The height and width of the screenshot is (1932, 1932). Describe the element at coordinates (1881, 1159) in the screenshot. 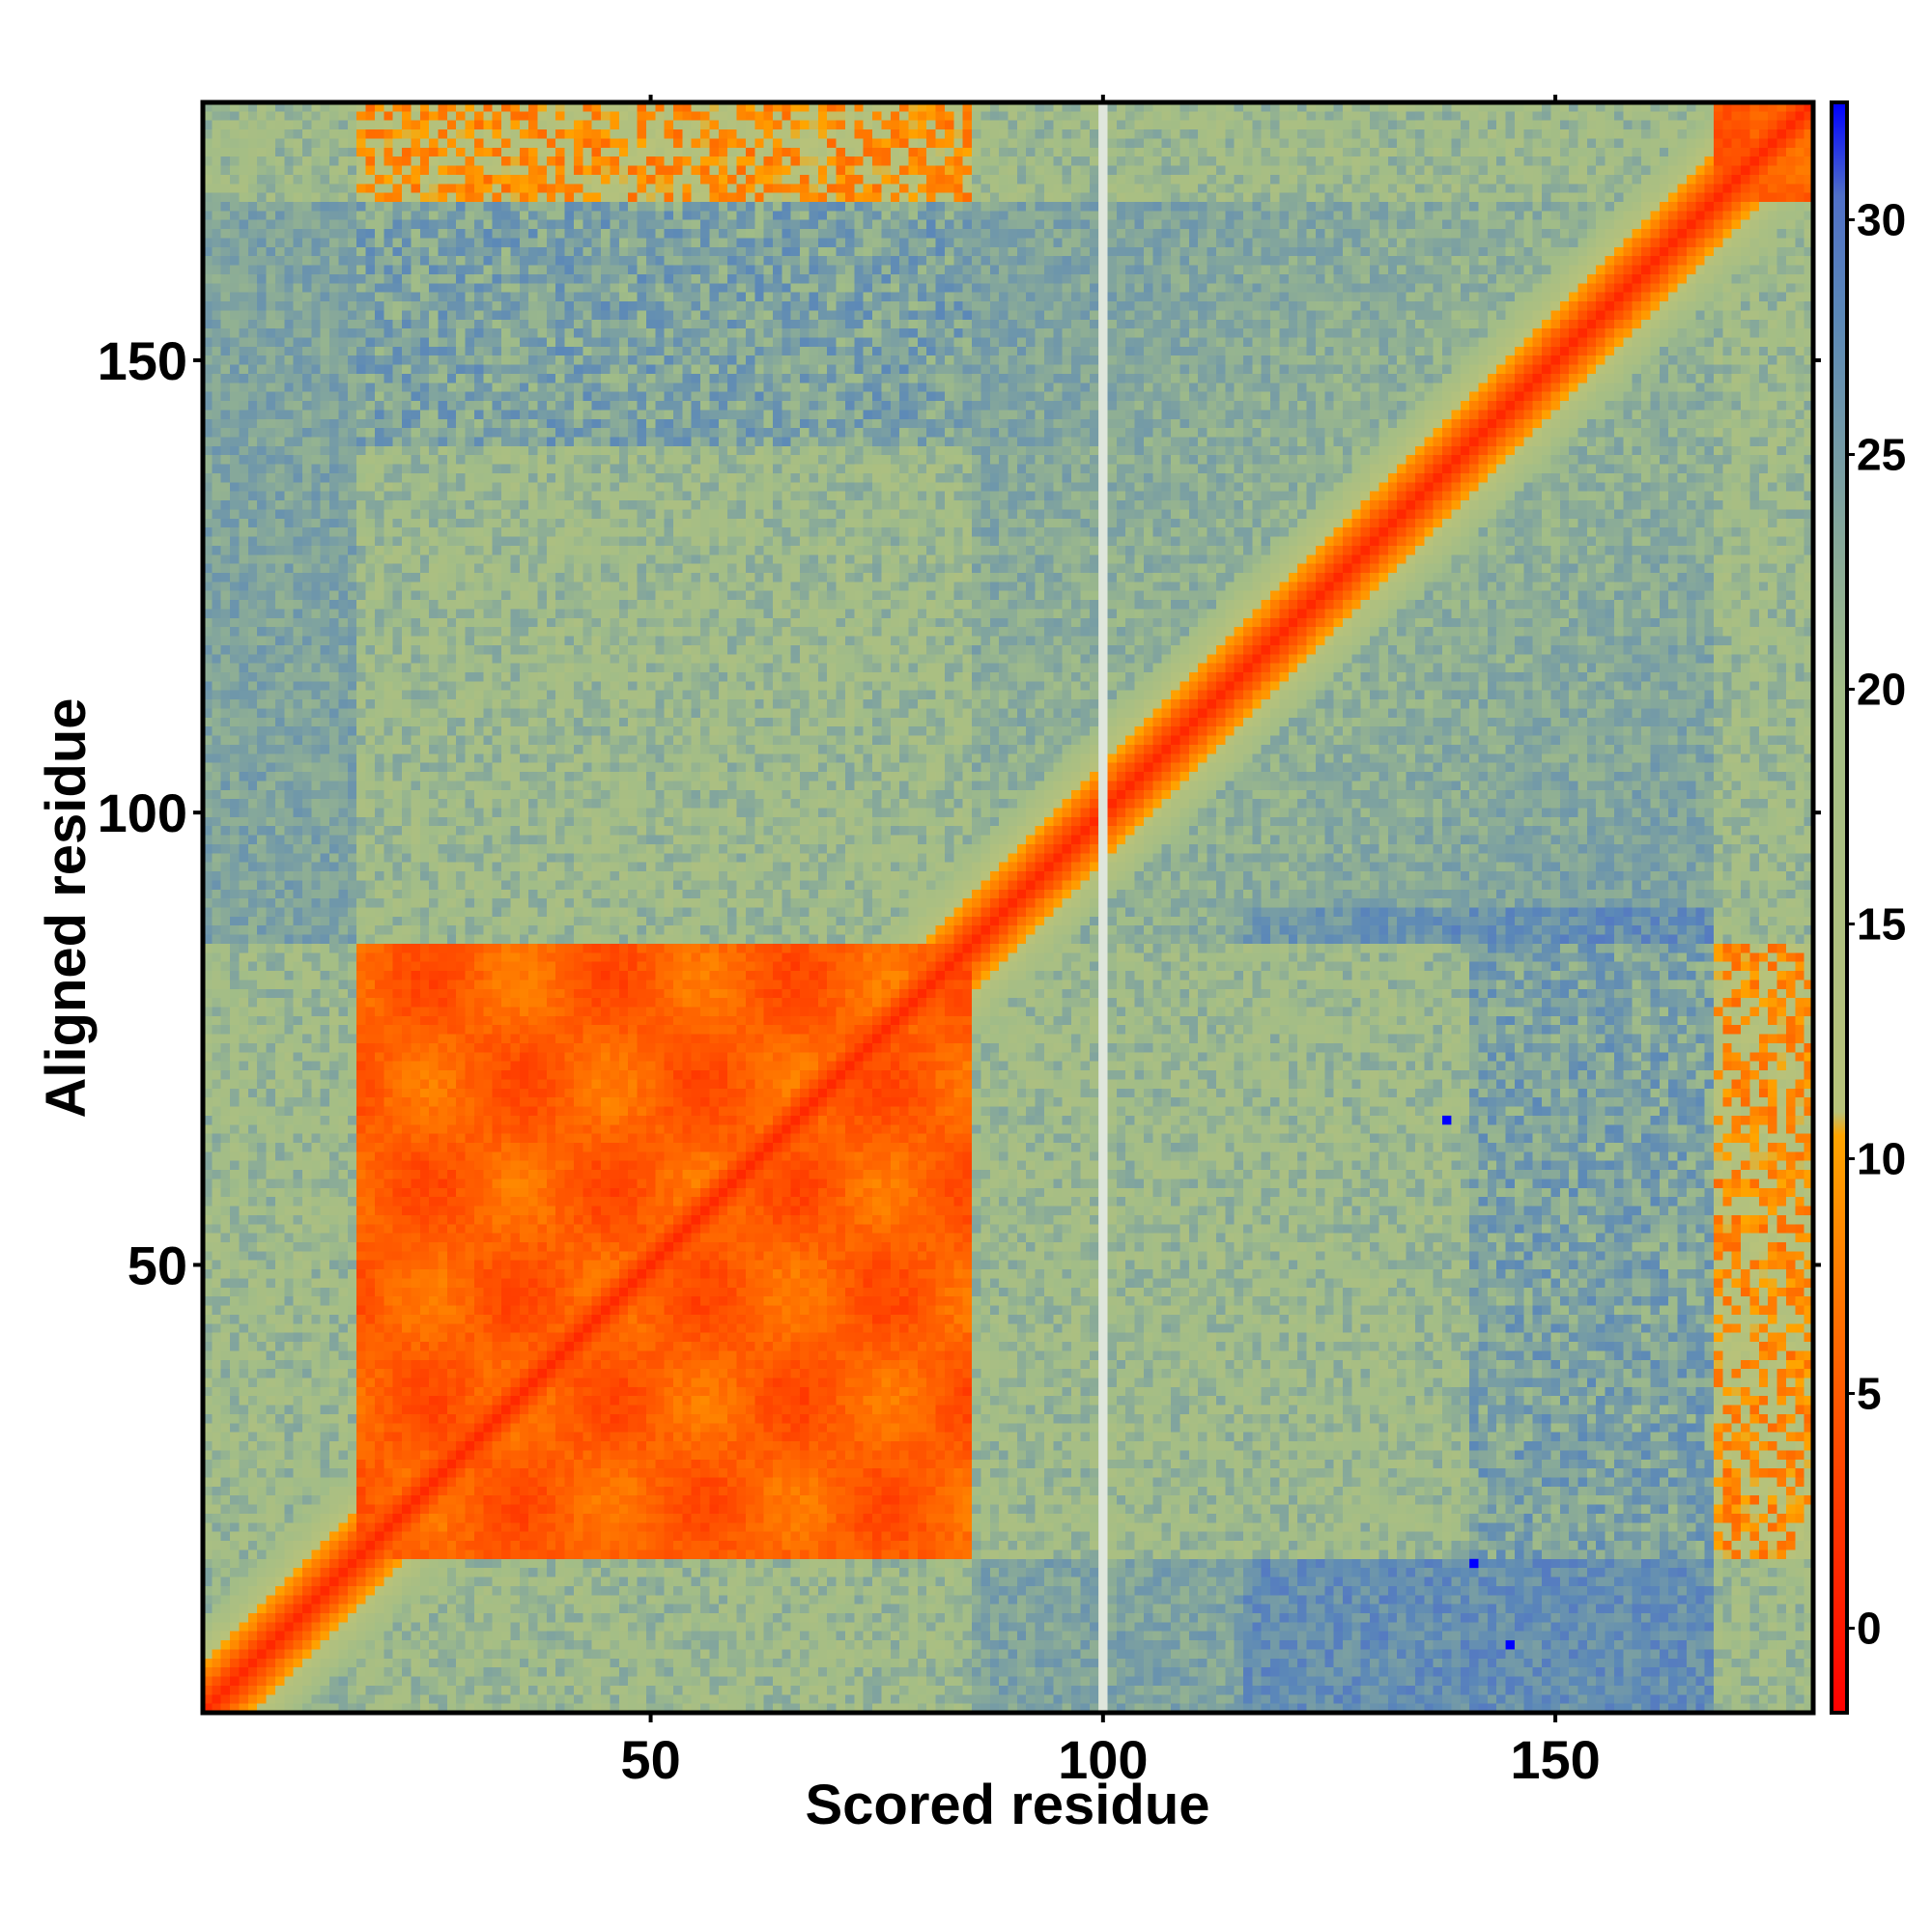

I see `colorbar-tick-label: 10` at that location.